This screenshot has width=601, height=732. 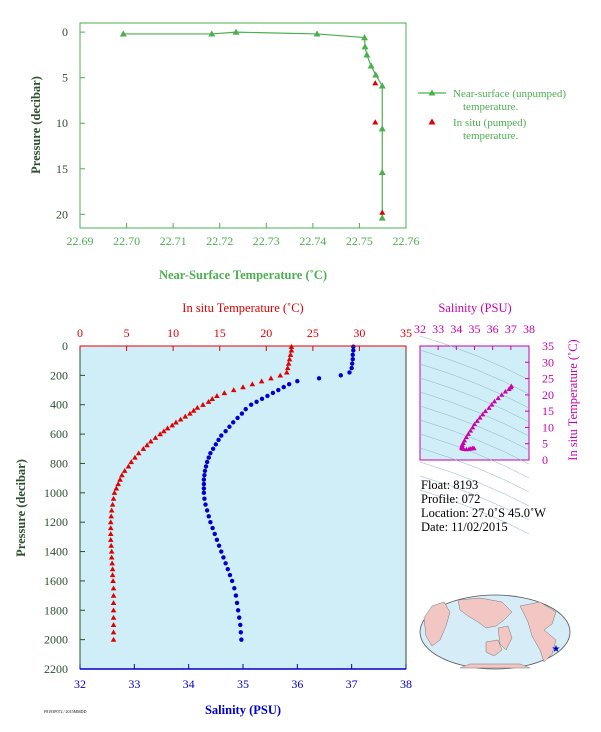 I want to click on top-x-tick-label: 22.73, so click(x=266, y=241).